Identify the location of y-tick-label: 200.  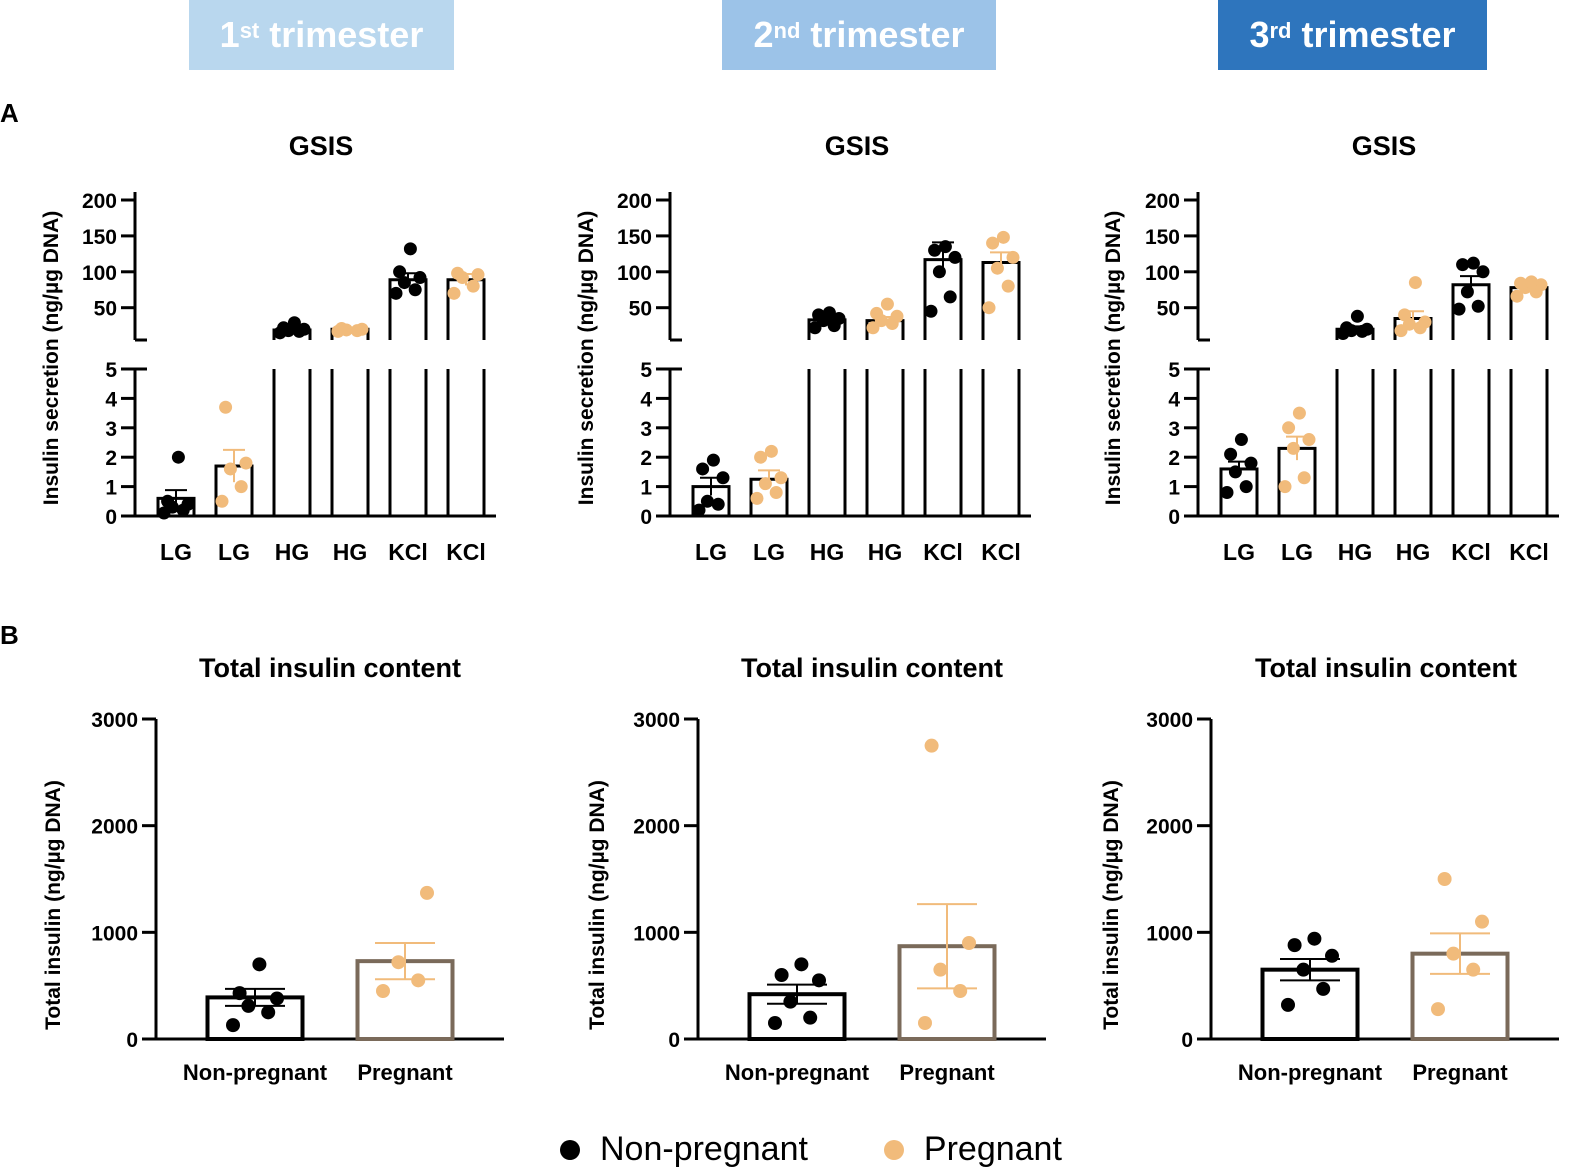
(1162, 201).